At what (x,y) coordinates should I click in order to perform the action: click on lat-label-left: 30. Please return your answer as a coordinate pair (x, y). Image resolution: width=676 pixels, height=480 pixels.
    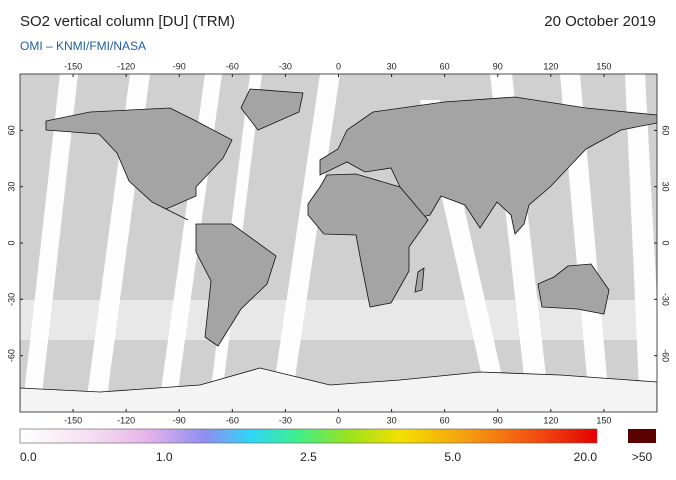
    Looking at the image, I should click on (11, 187).